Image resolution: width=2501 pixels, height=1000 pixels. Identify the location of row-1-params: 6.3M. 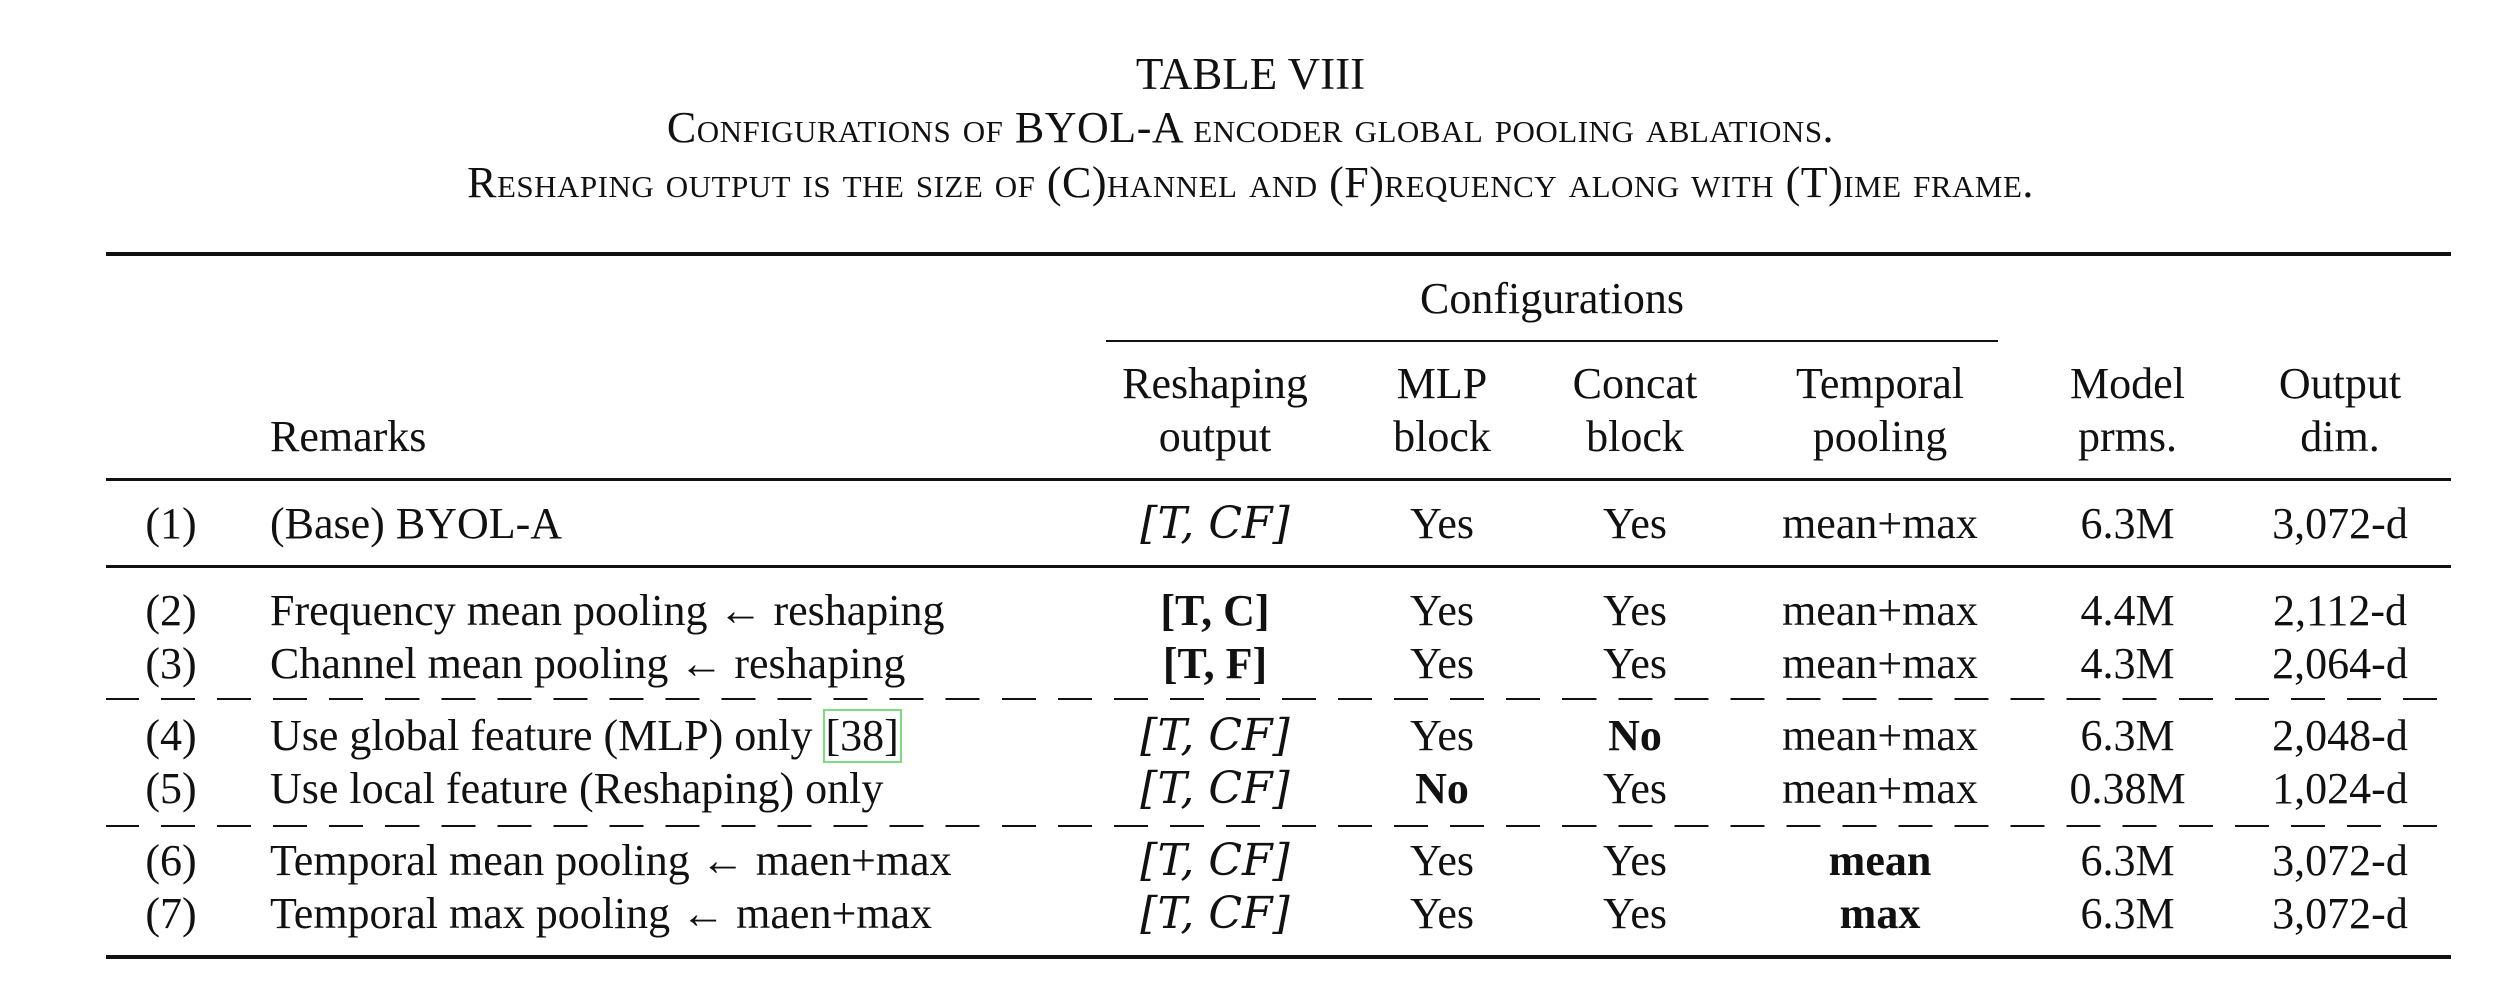
(2127, 523).